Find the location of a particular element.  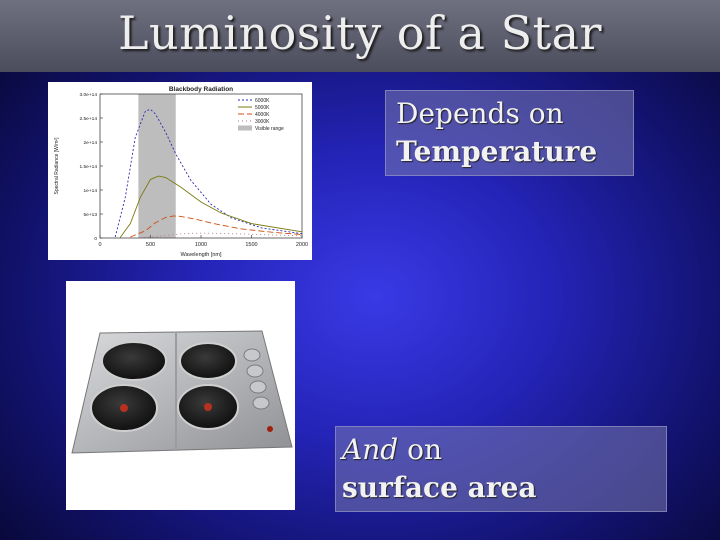

temperature-text-box: Depends on Temperature is located at coordinates (509, 133).